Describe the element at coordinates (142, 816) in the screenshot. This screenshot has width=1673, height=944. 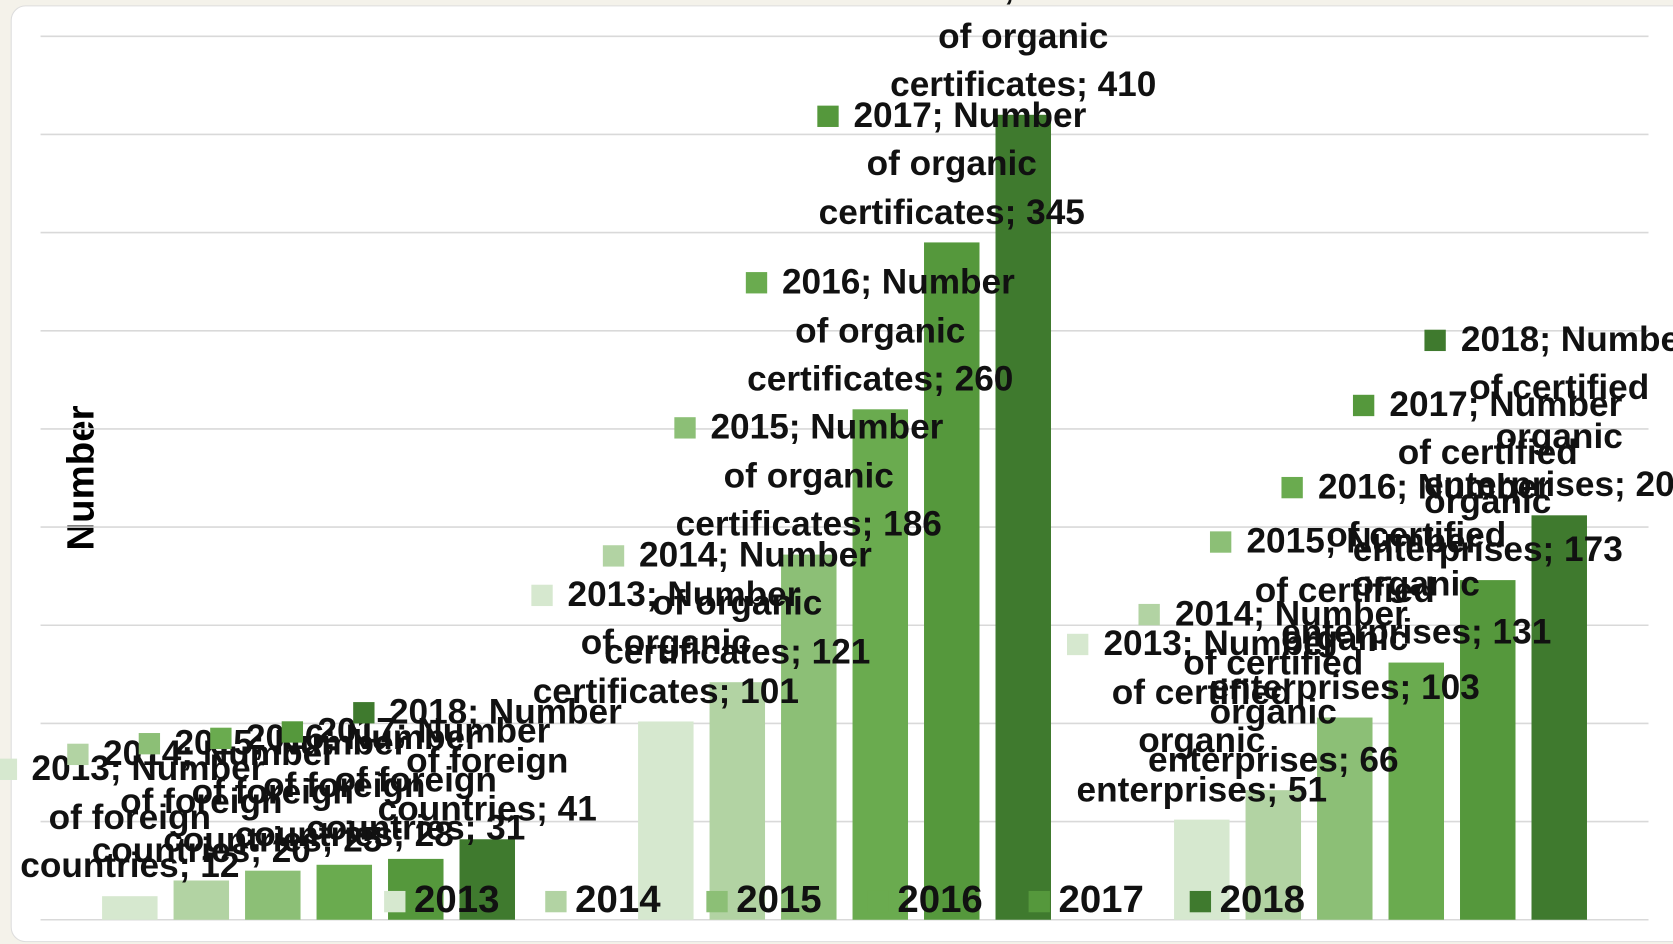
I see `data-label-text: 2013; Number of foreign countries; 12` at that location.